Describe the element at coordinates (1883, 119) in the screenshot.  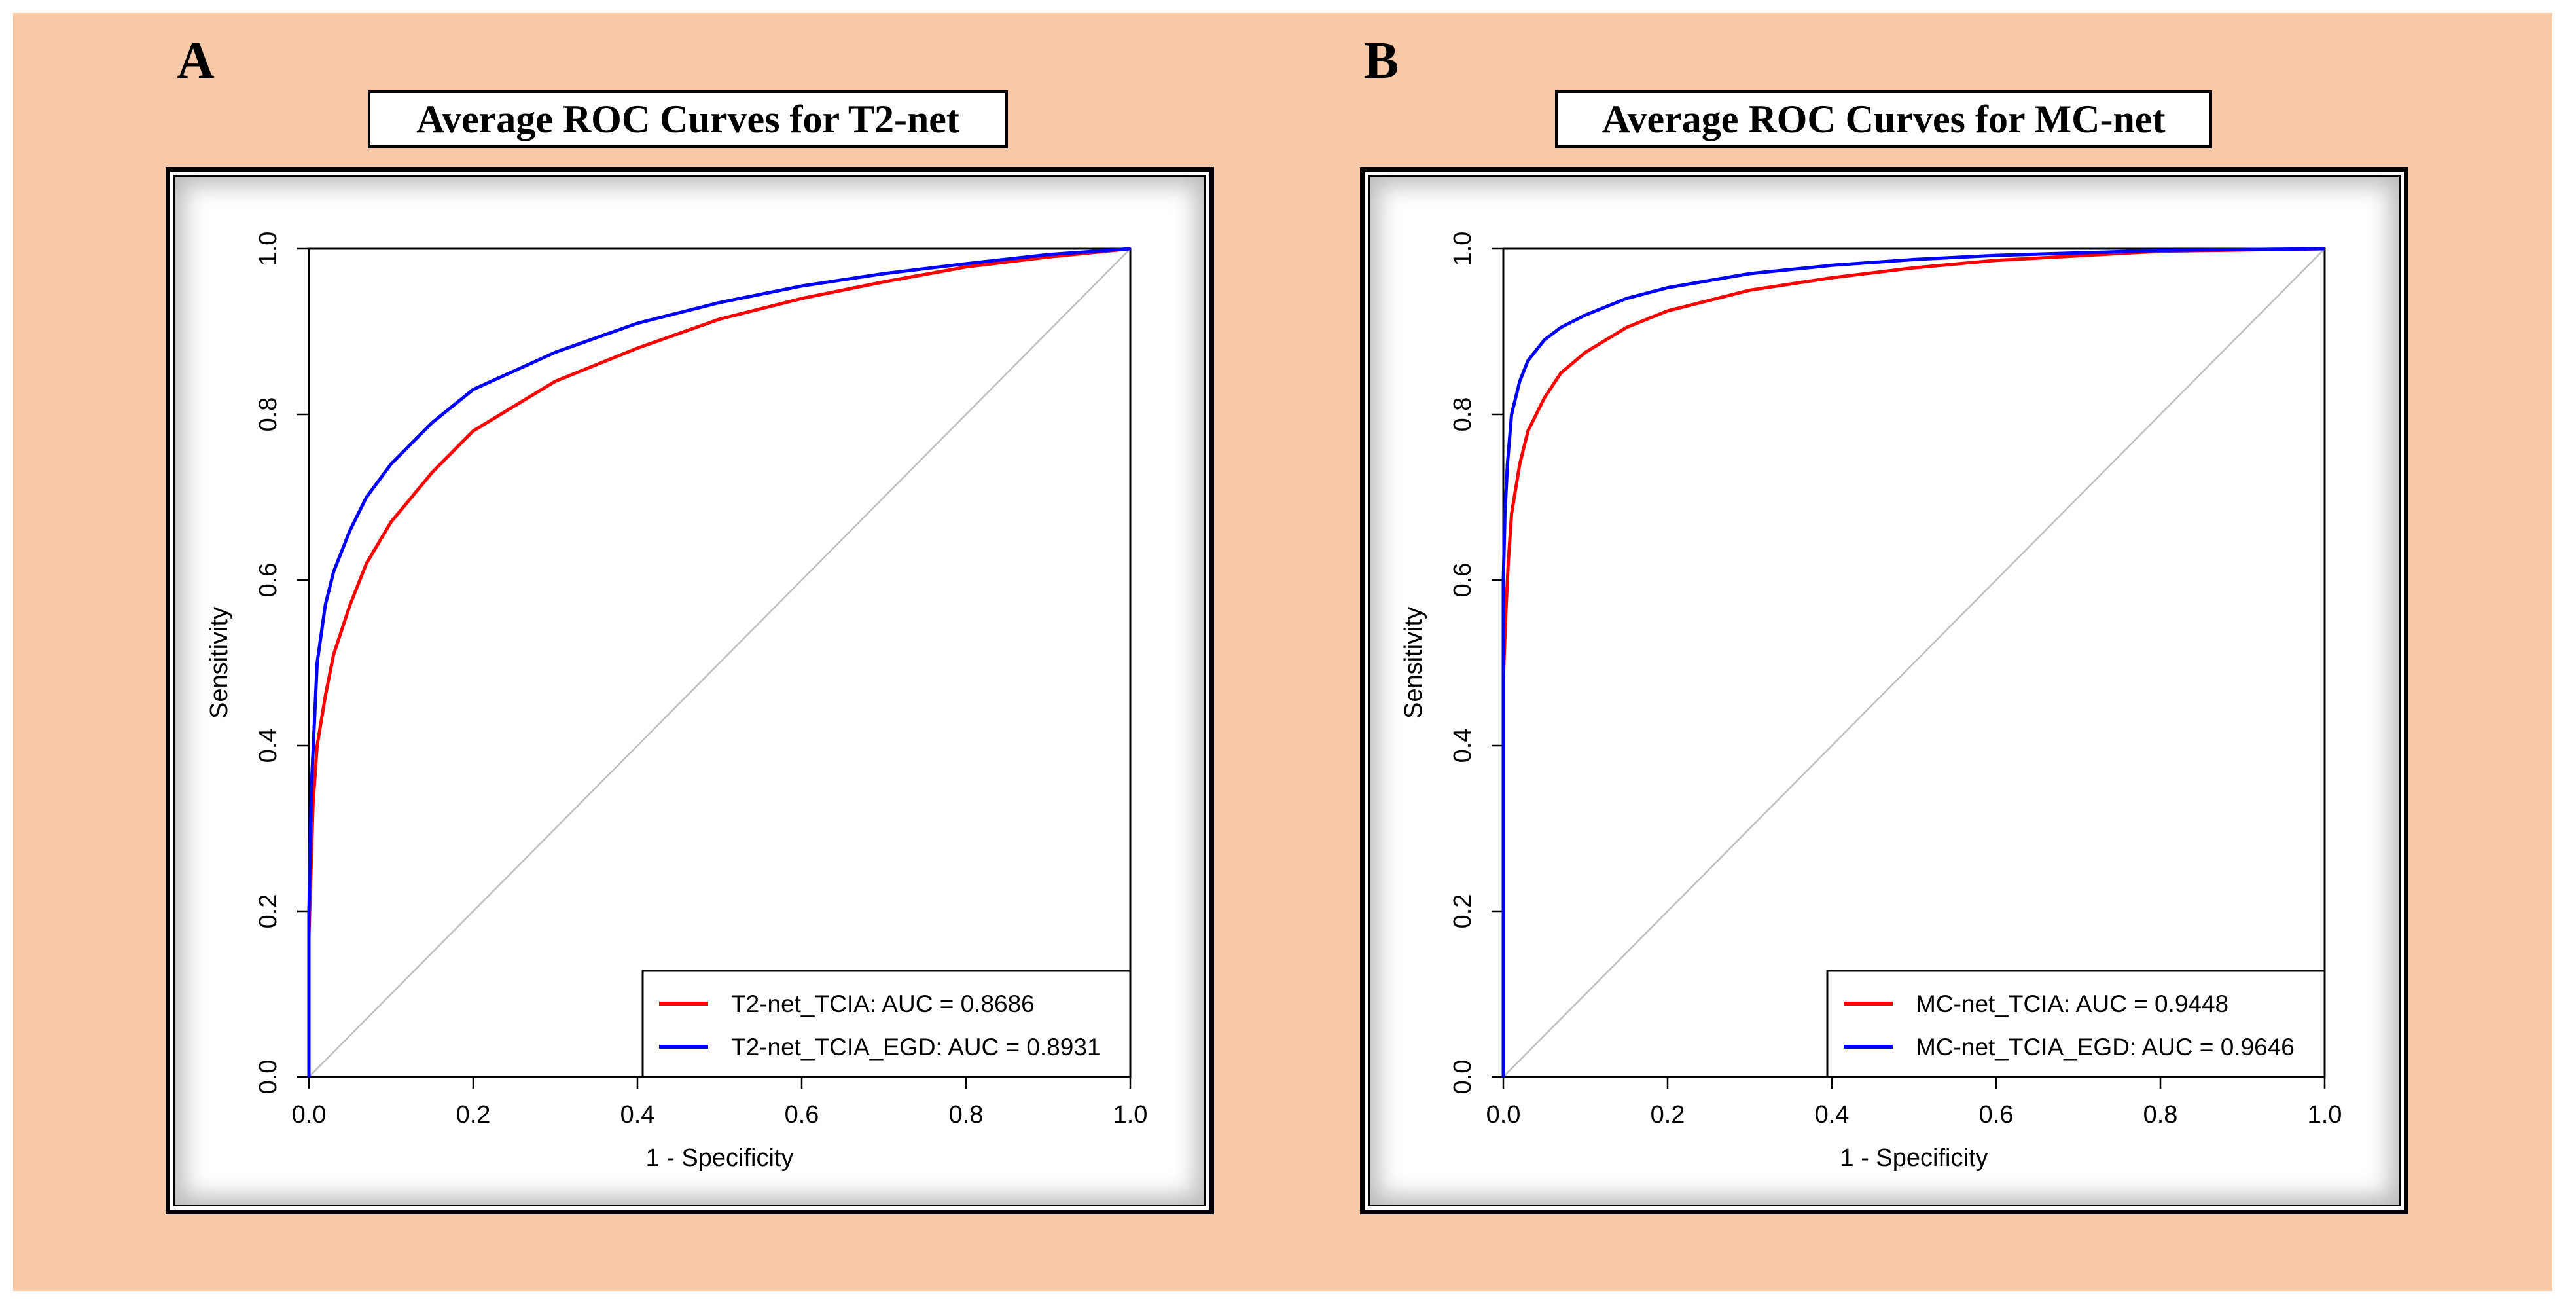
I see `chart-title: Average ROC Curves for MC-net` at that location.